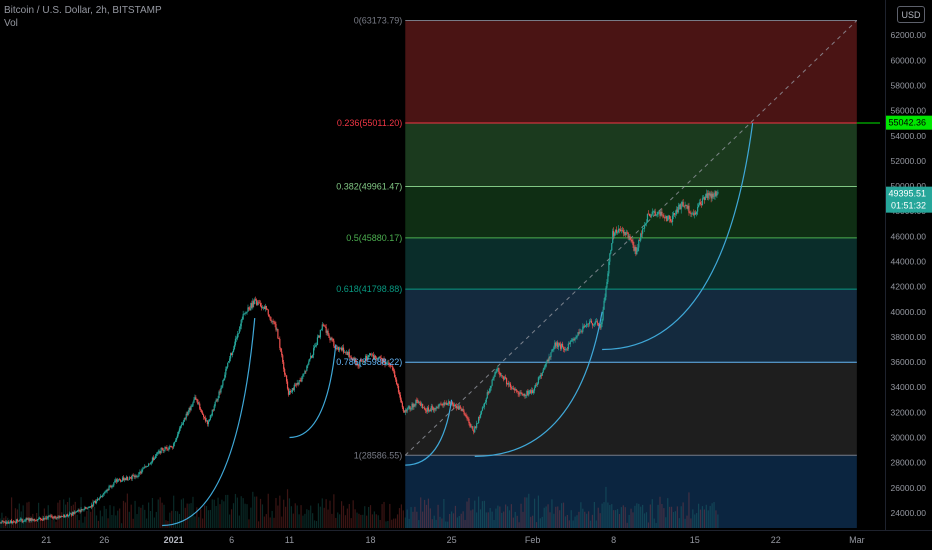 This screenshot has height=550, width=932. Describe the element at coordinates (909, 122) in the screenshot. I see `target-price-tag` at that location.